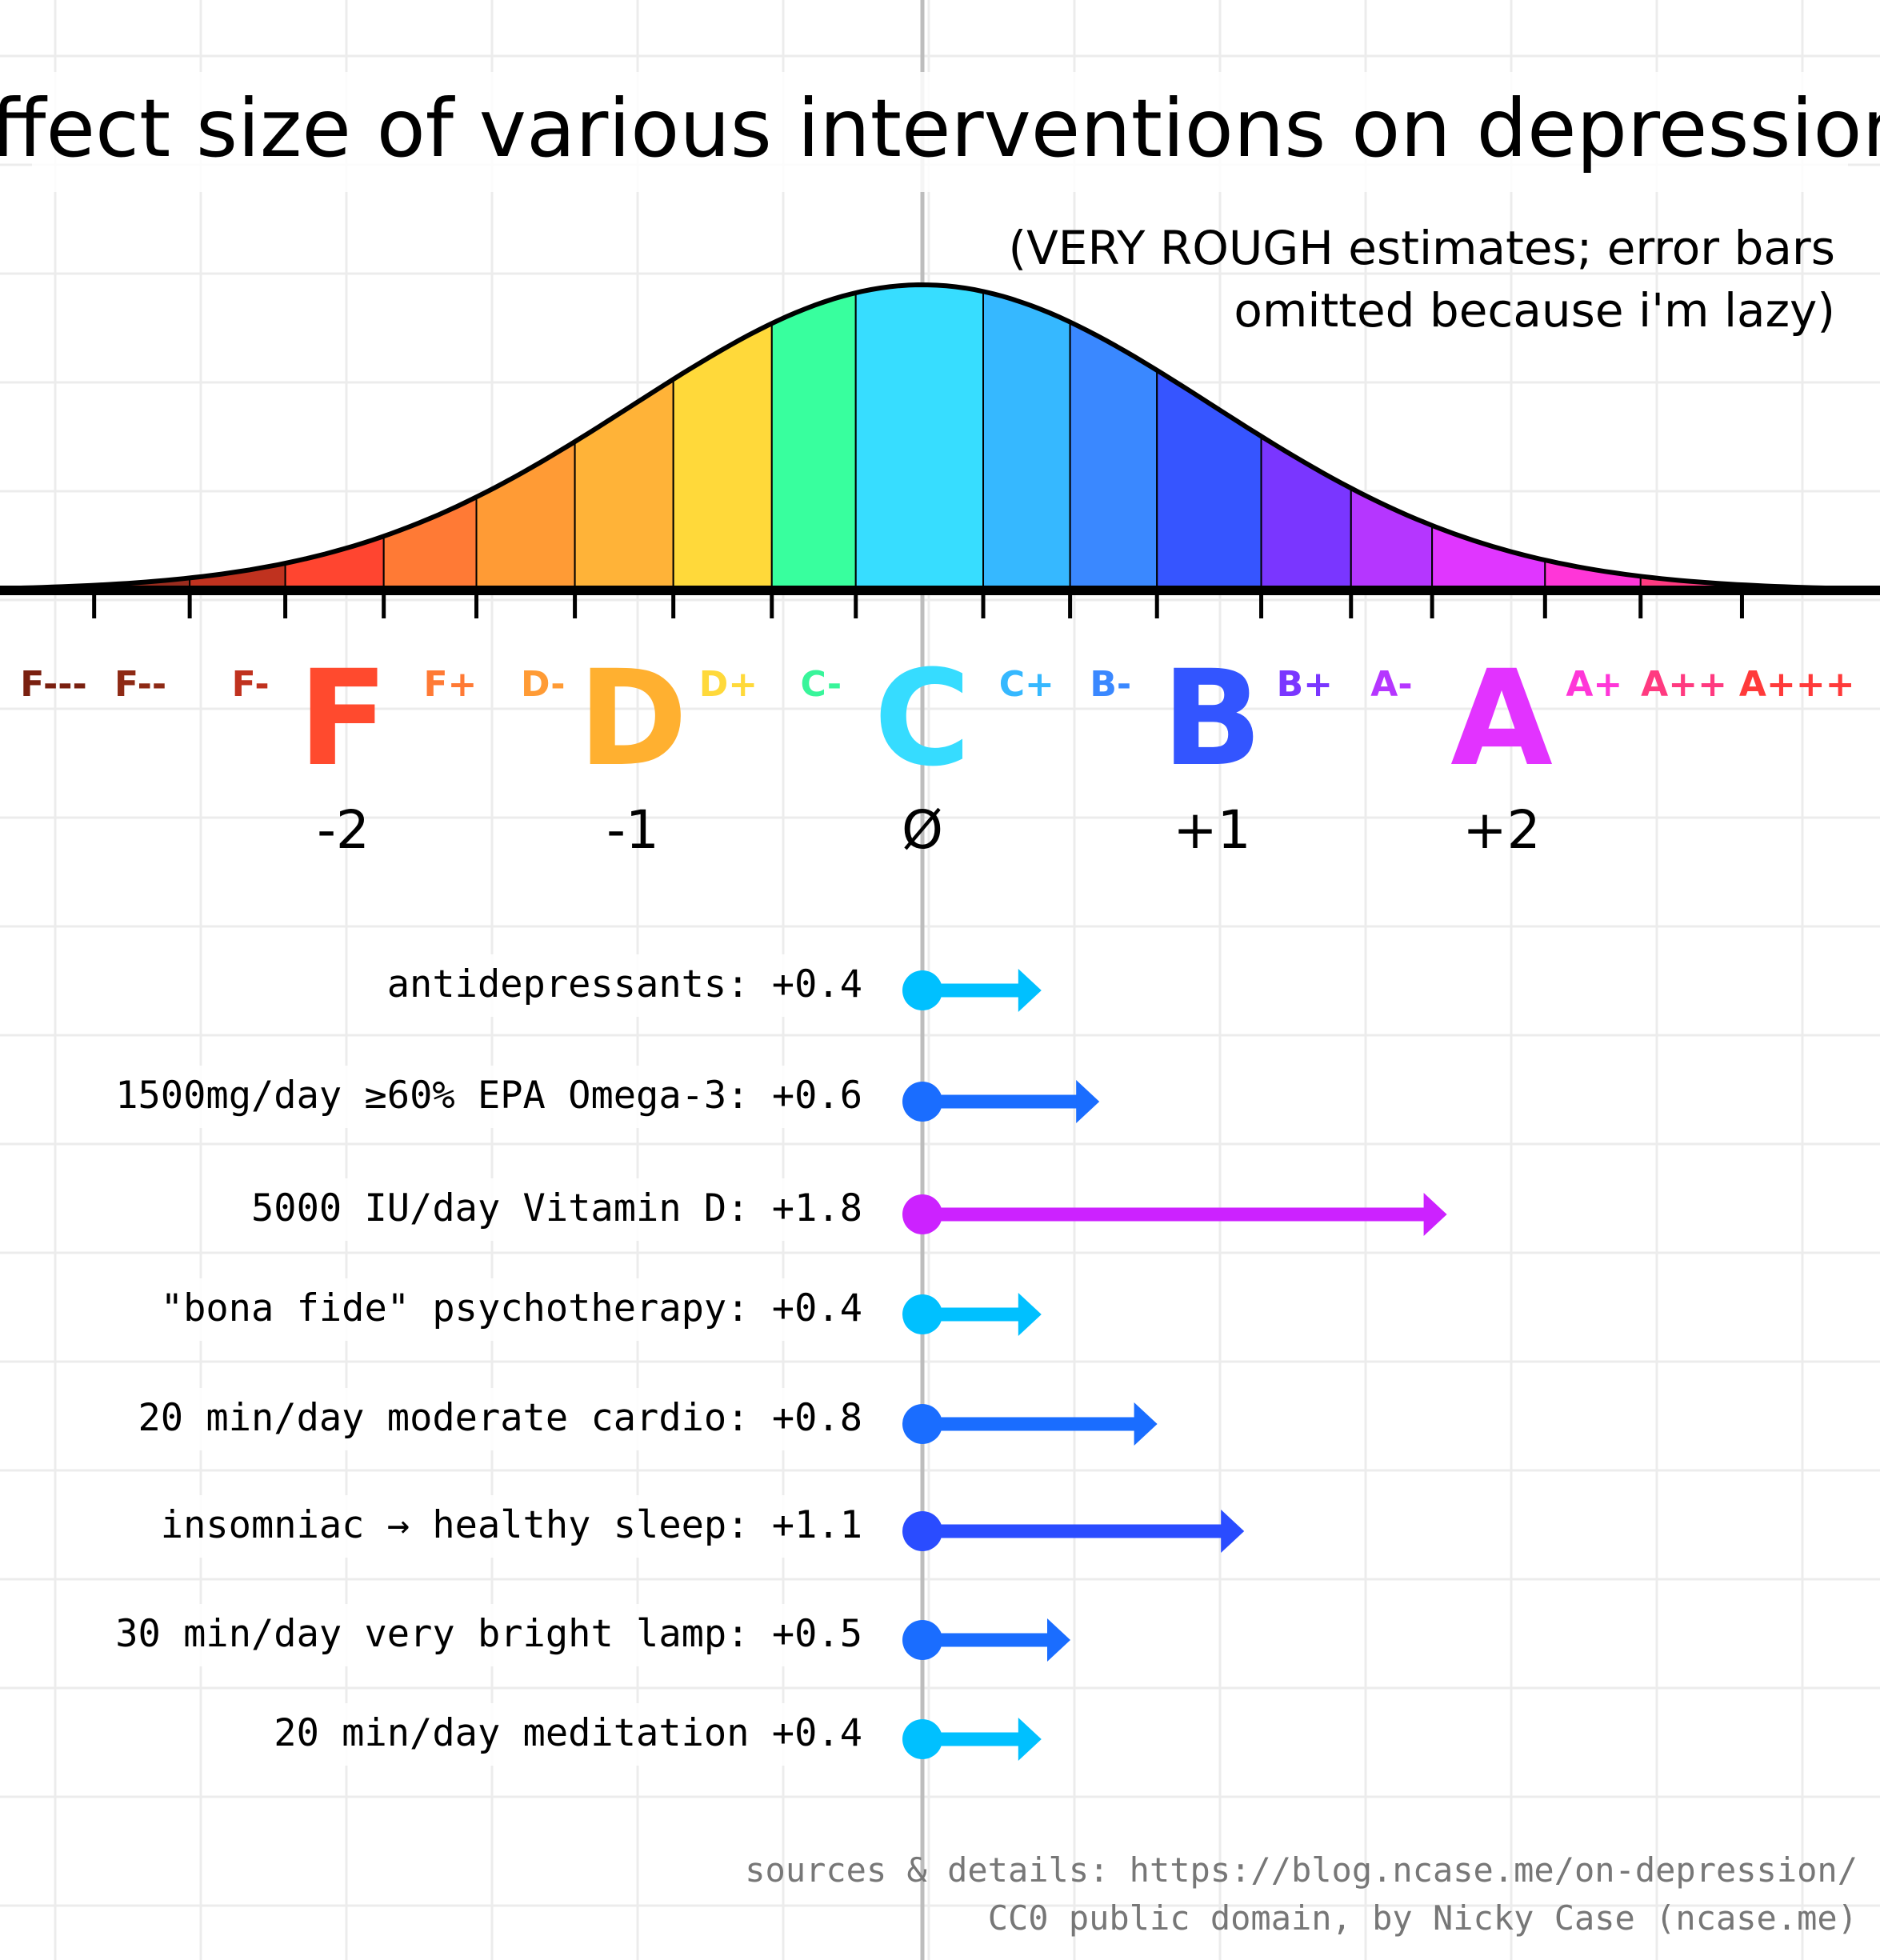  I want to click on grade-label-big: B, so click(1212, 718).